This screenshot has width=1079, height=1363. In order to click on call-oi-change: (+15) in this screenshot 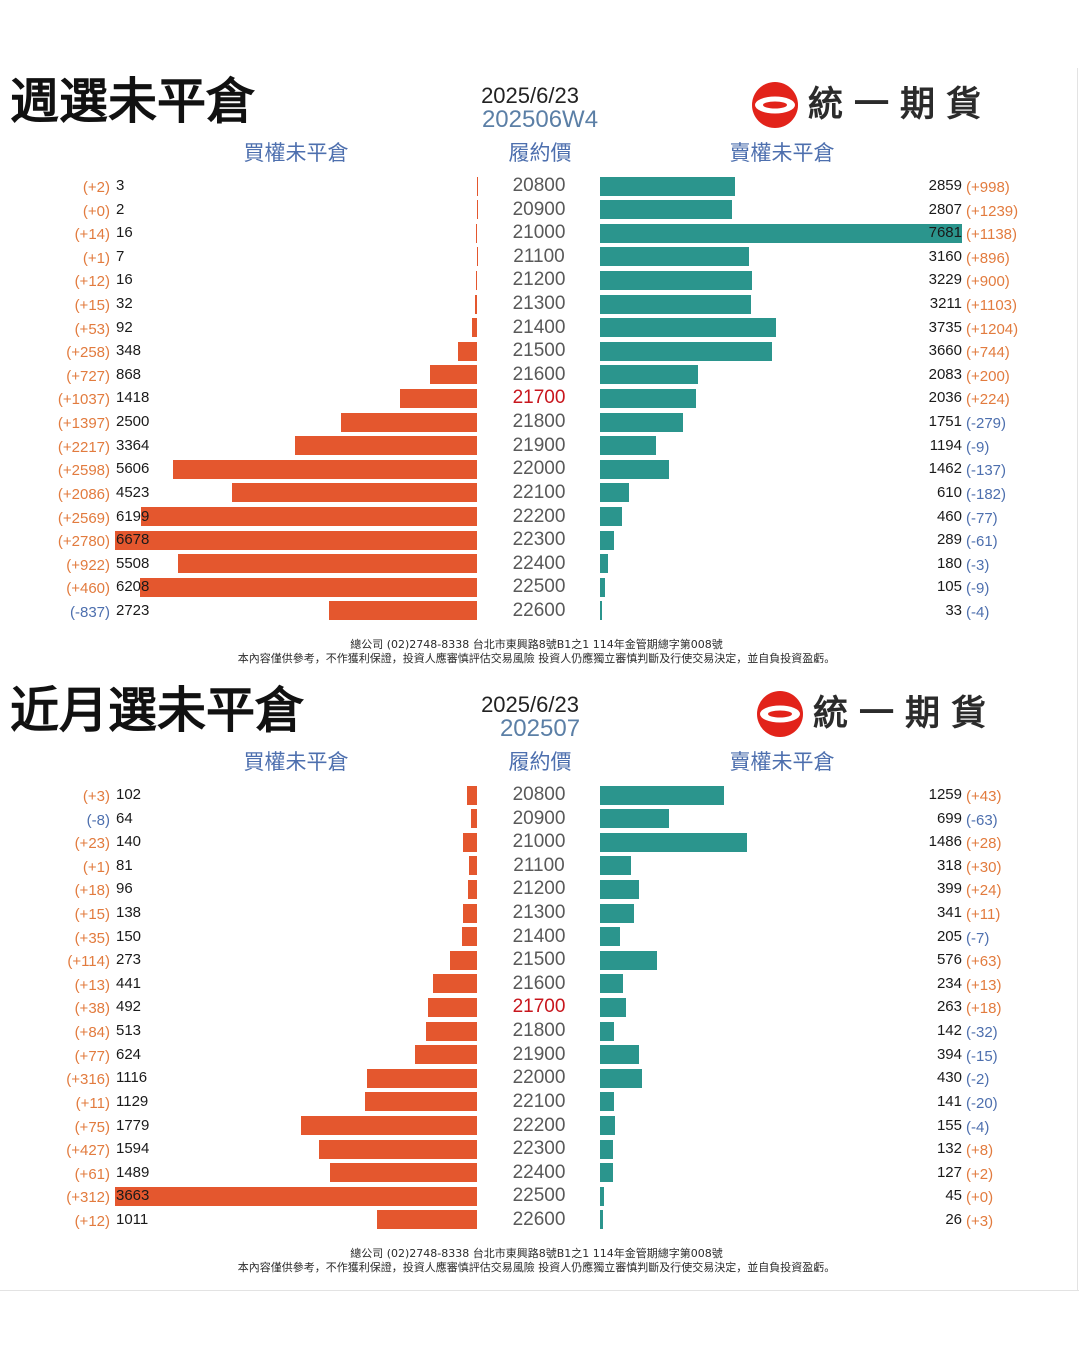, I will do `click(92, 915)`.